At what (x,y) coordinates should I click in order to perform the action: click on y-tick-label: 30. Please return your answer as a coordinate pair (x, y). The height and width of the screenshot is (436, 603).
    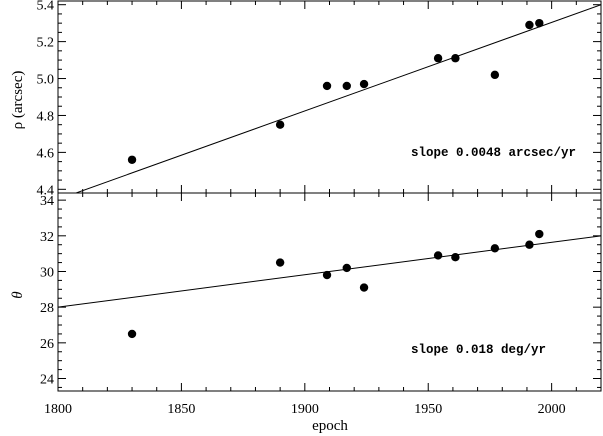
    Looking at the image, I should click on (47, 272).